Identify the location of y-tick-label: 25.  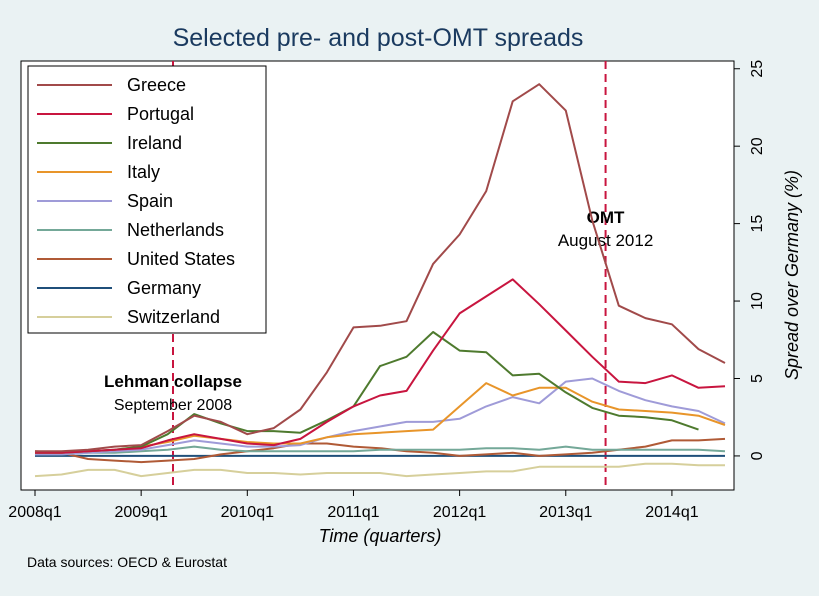
(757, 69).